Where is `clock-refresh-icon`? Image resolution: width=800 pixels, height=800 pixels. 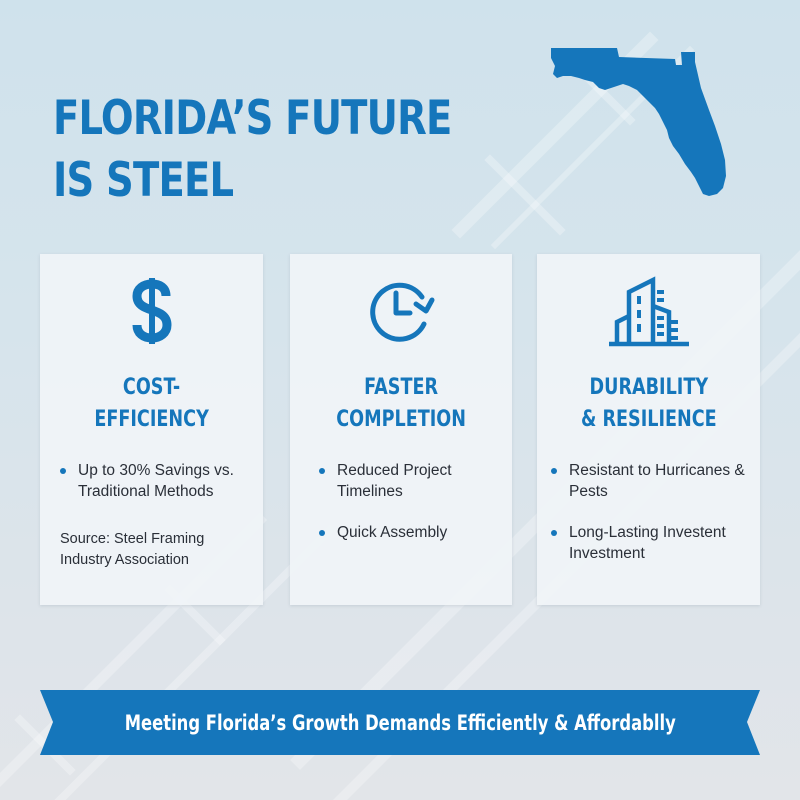
clock-refresh-icon is located at coordinates (401, 313).